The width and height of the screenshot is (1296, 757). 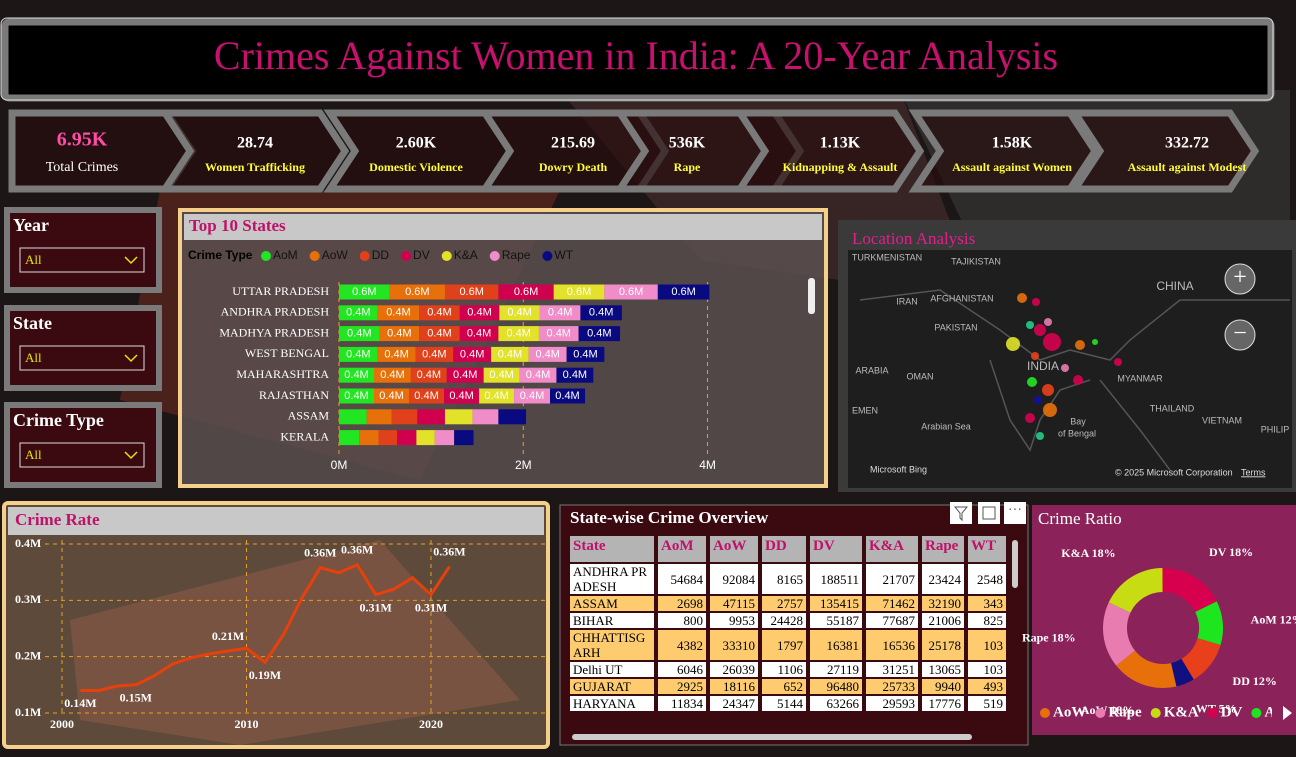 What do you see at coordinates (563, 255) in the screenshot?
I see `legend-label: WT` at bounding box center [563, 255].